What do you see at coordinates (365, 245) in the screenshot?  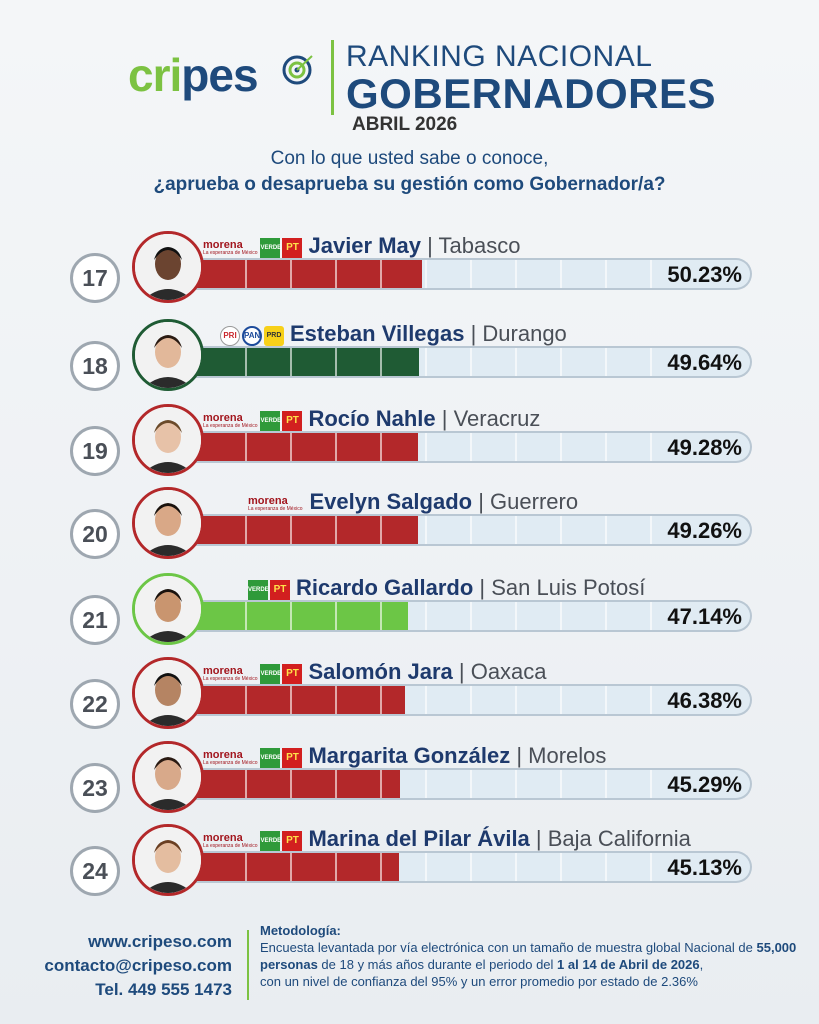 I see `governor-name: Javier May` at bounding box center [365, 245].